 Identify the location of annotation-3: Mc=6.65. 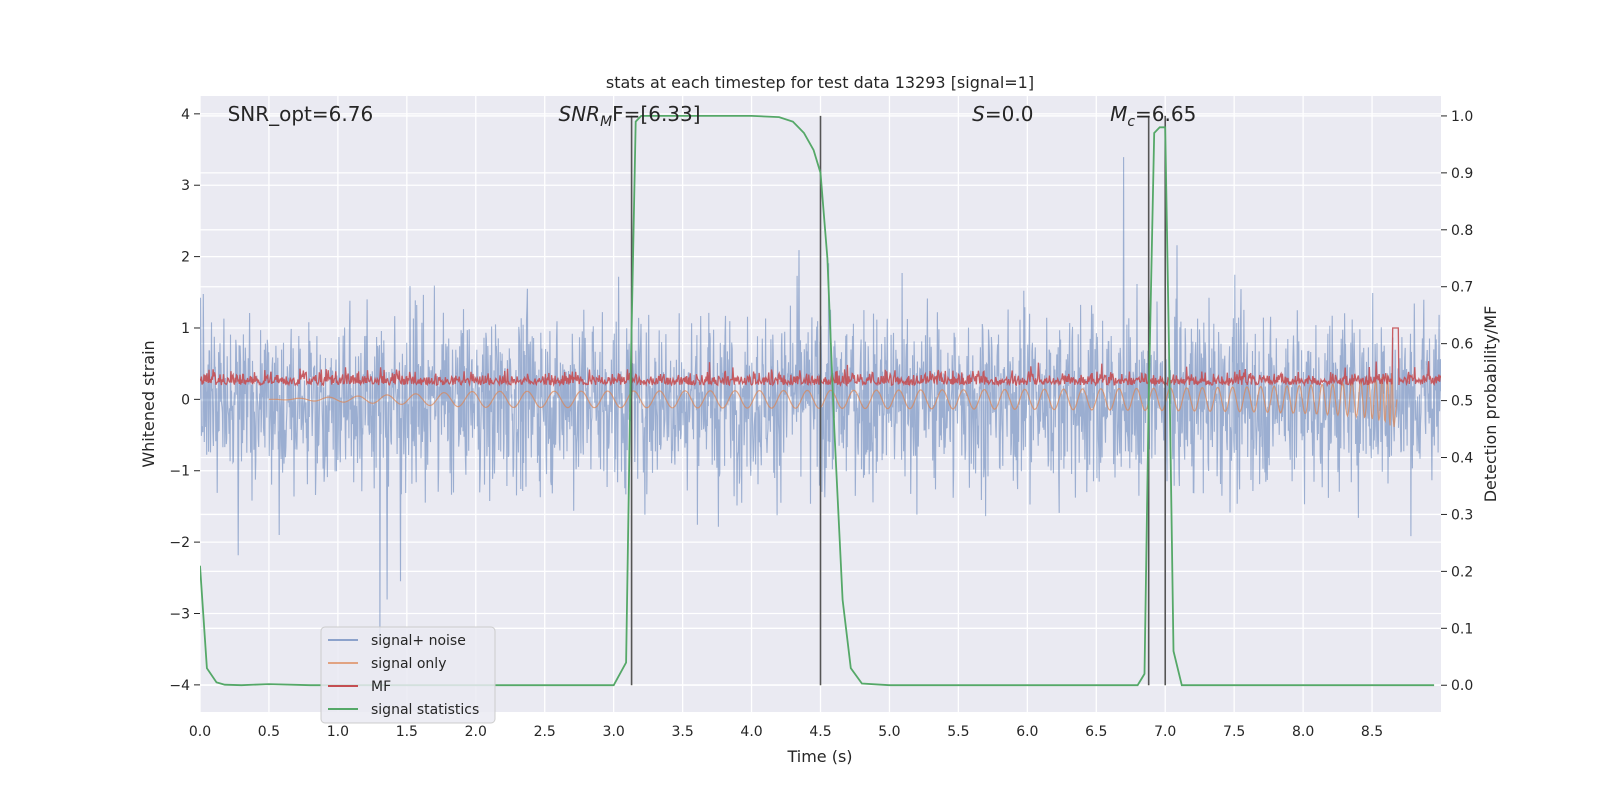
(1153, 116).